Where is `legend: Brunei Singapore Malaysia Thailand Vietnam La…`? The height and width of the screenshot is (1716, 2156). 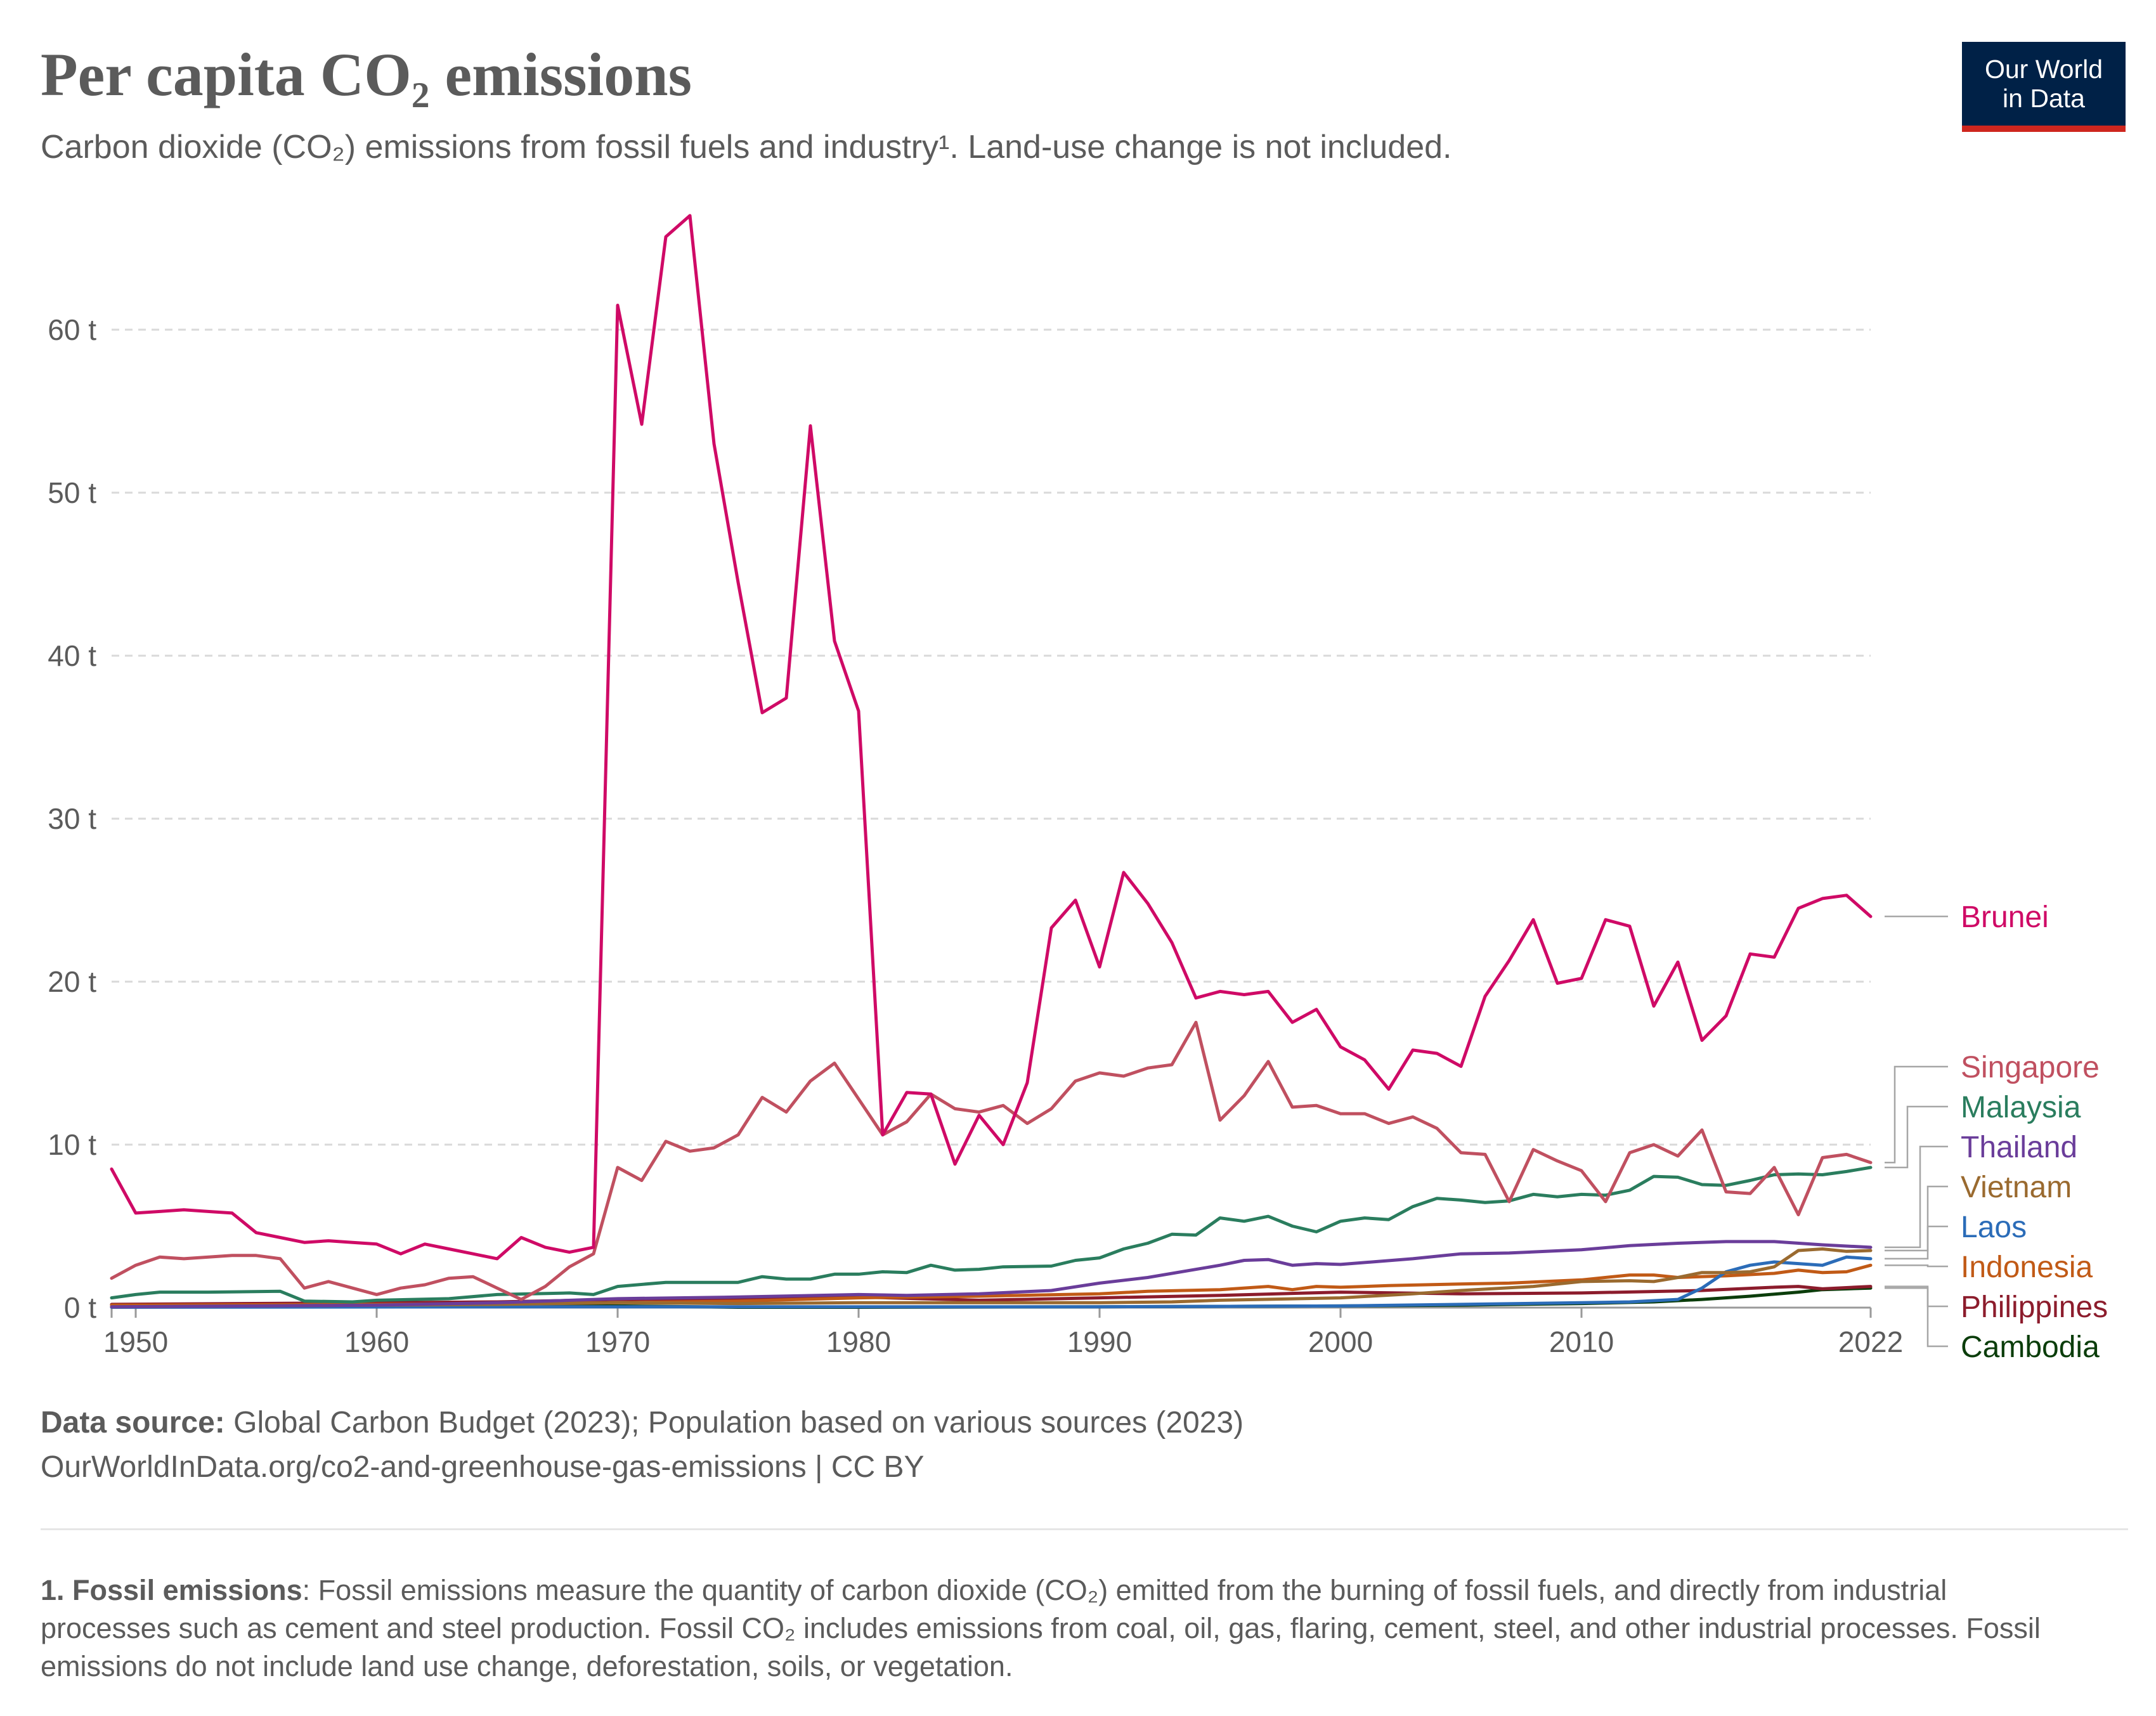 legend: Brunei Singapore Malaysia Thailand Vietnam La… is located at coordinates (2034, 1132).